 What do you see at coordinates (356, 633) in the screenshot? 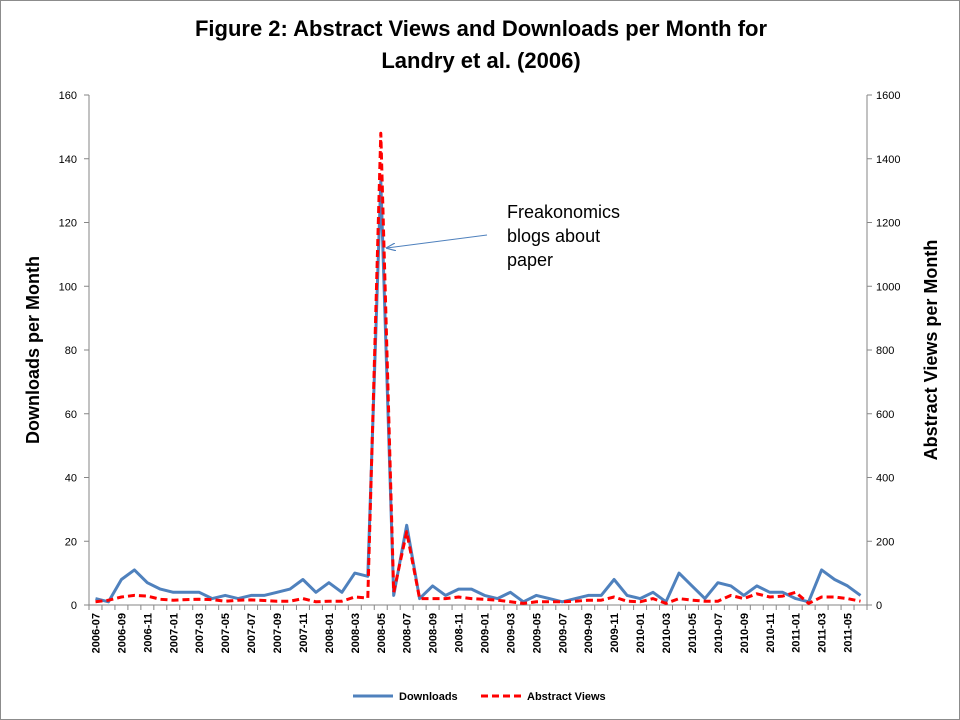
I see `x-tick-label: 2008-03` at bounding box center [356, 633].